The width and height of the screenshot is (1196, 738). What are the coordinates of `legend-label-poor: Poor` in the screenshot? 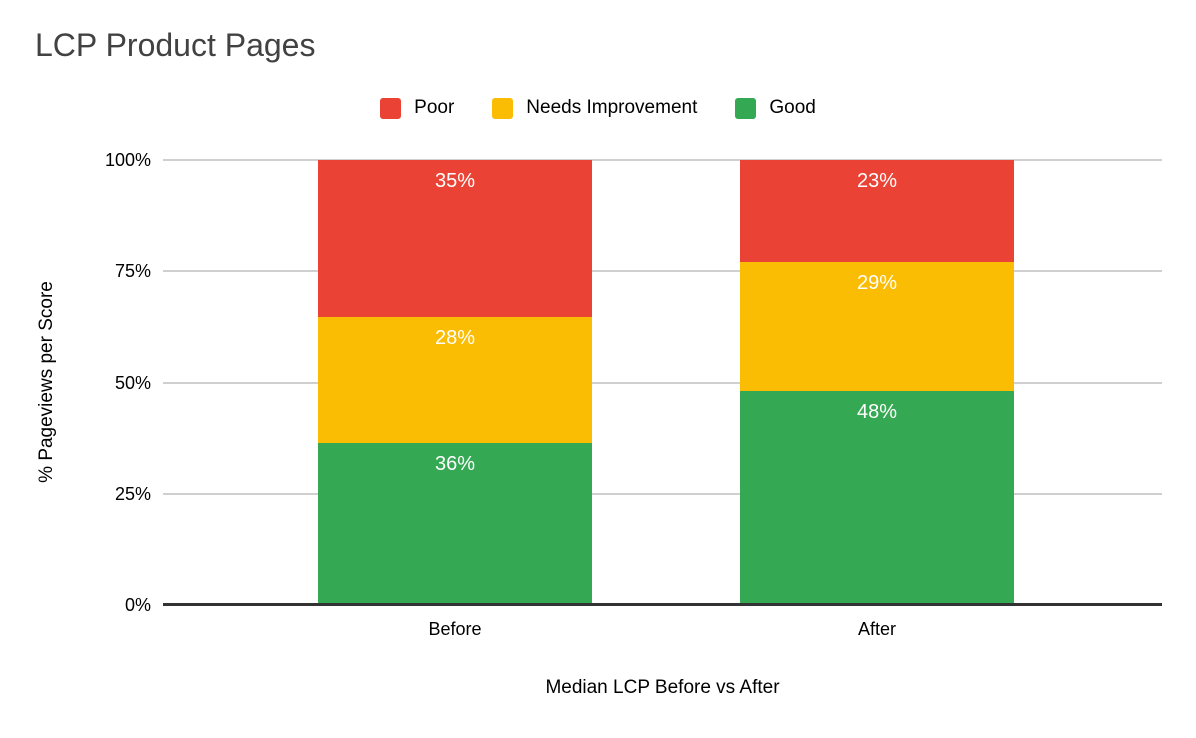 It's located at (434, 107).